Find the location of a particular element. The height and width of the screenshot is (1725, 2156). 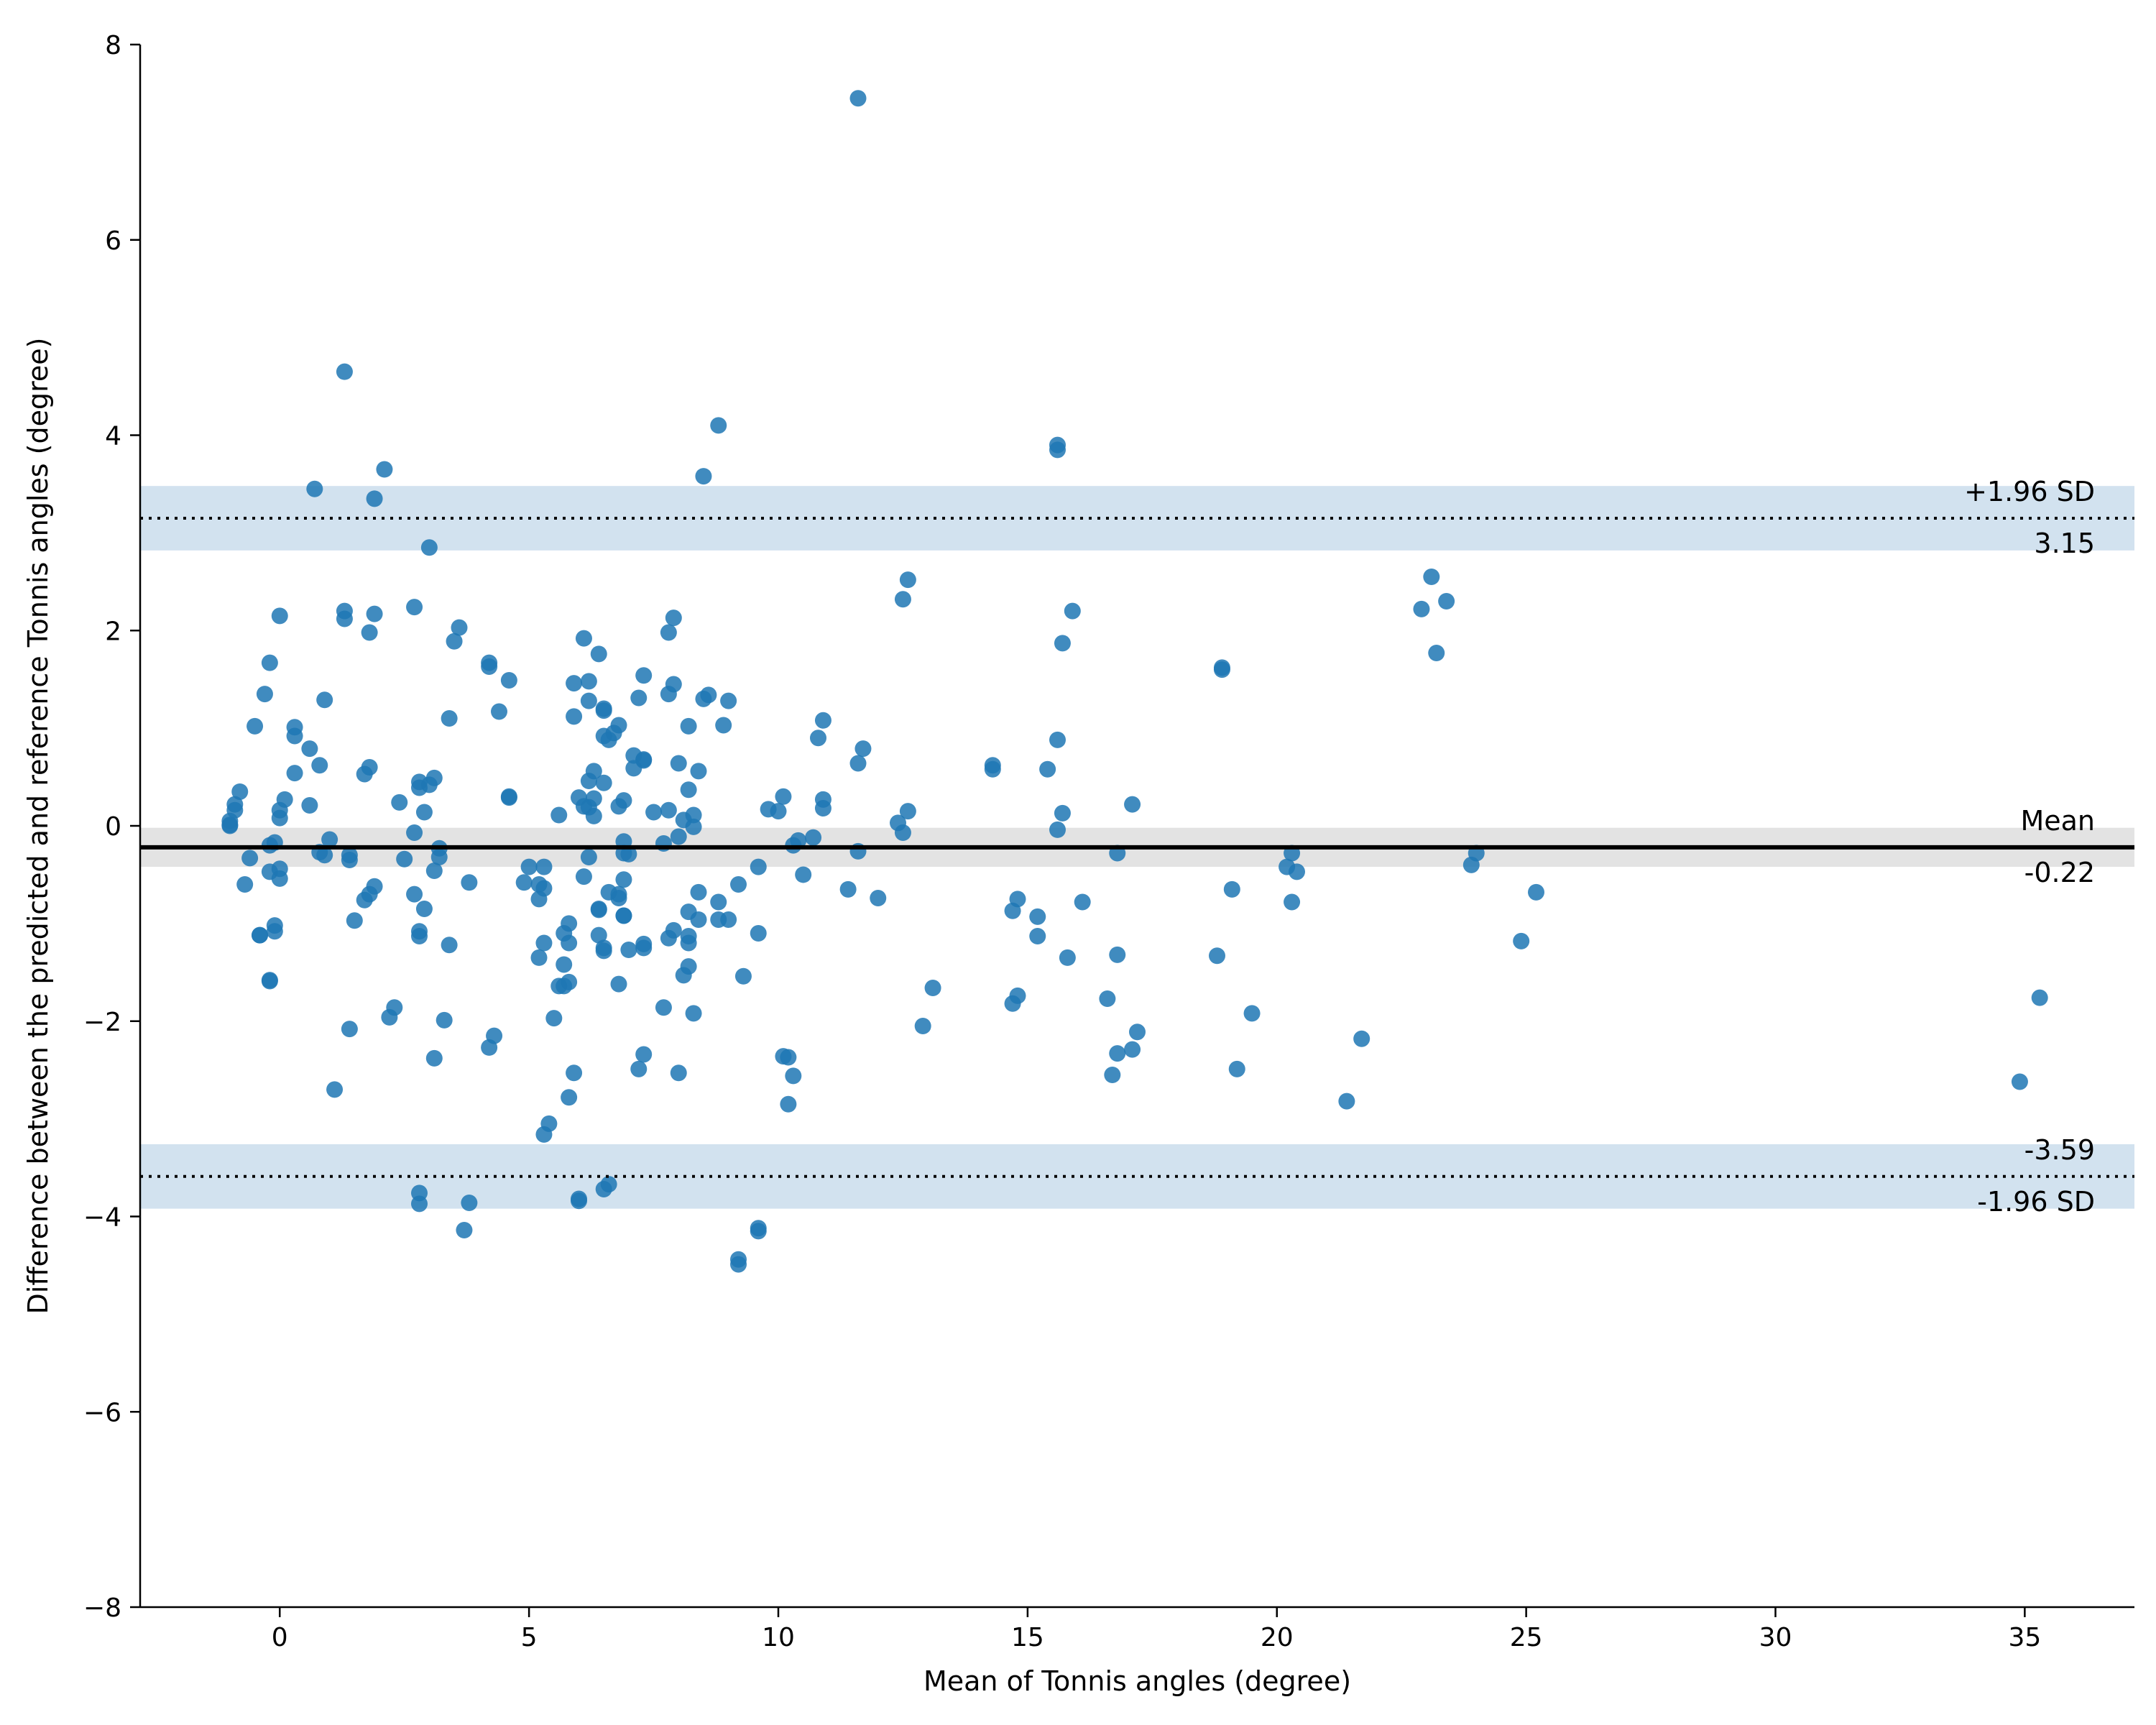

y-tick-label: 6 is located at coordinates (113, 241).